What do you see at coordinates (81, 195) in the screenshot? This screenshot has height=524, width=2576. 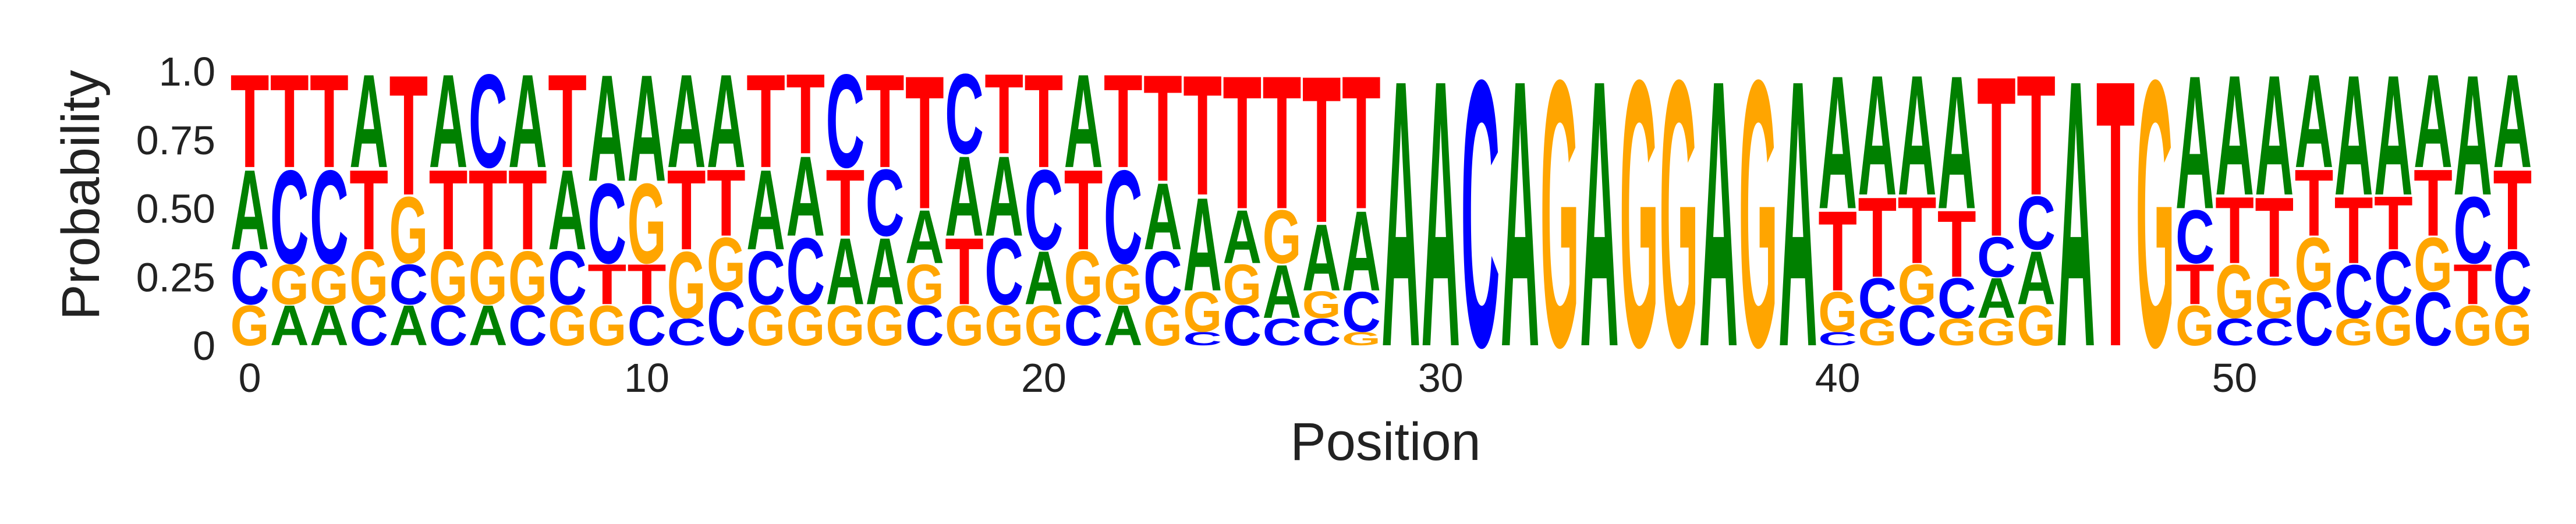 I see `y-axis-title: Probability` at bounding box center [81, 195].